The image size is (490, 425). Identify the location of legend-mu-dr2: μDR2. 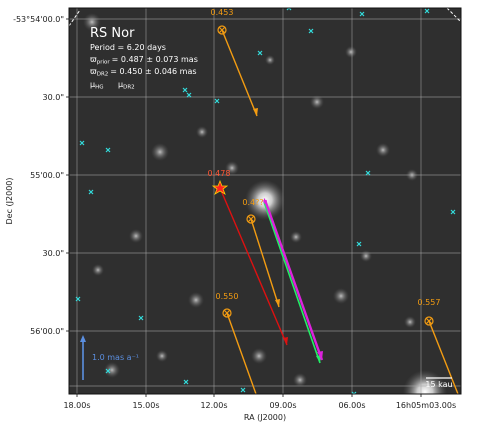
(126, 85).